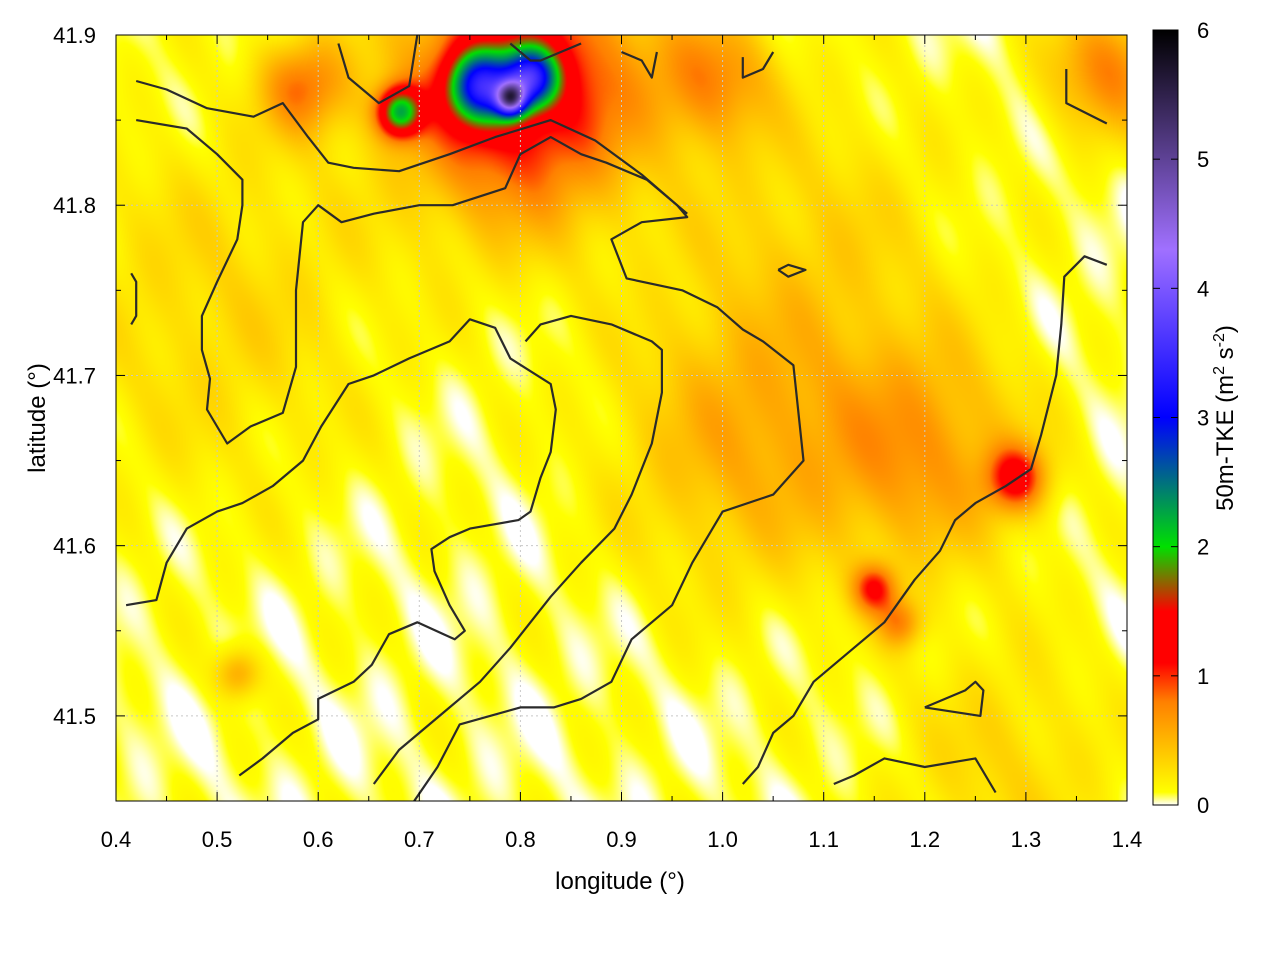 The height and width of the screenshot is (960, 1280). I want to click on y-tick-label: 41.5, so click(74, 716).